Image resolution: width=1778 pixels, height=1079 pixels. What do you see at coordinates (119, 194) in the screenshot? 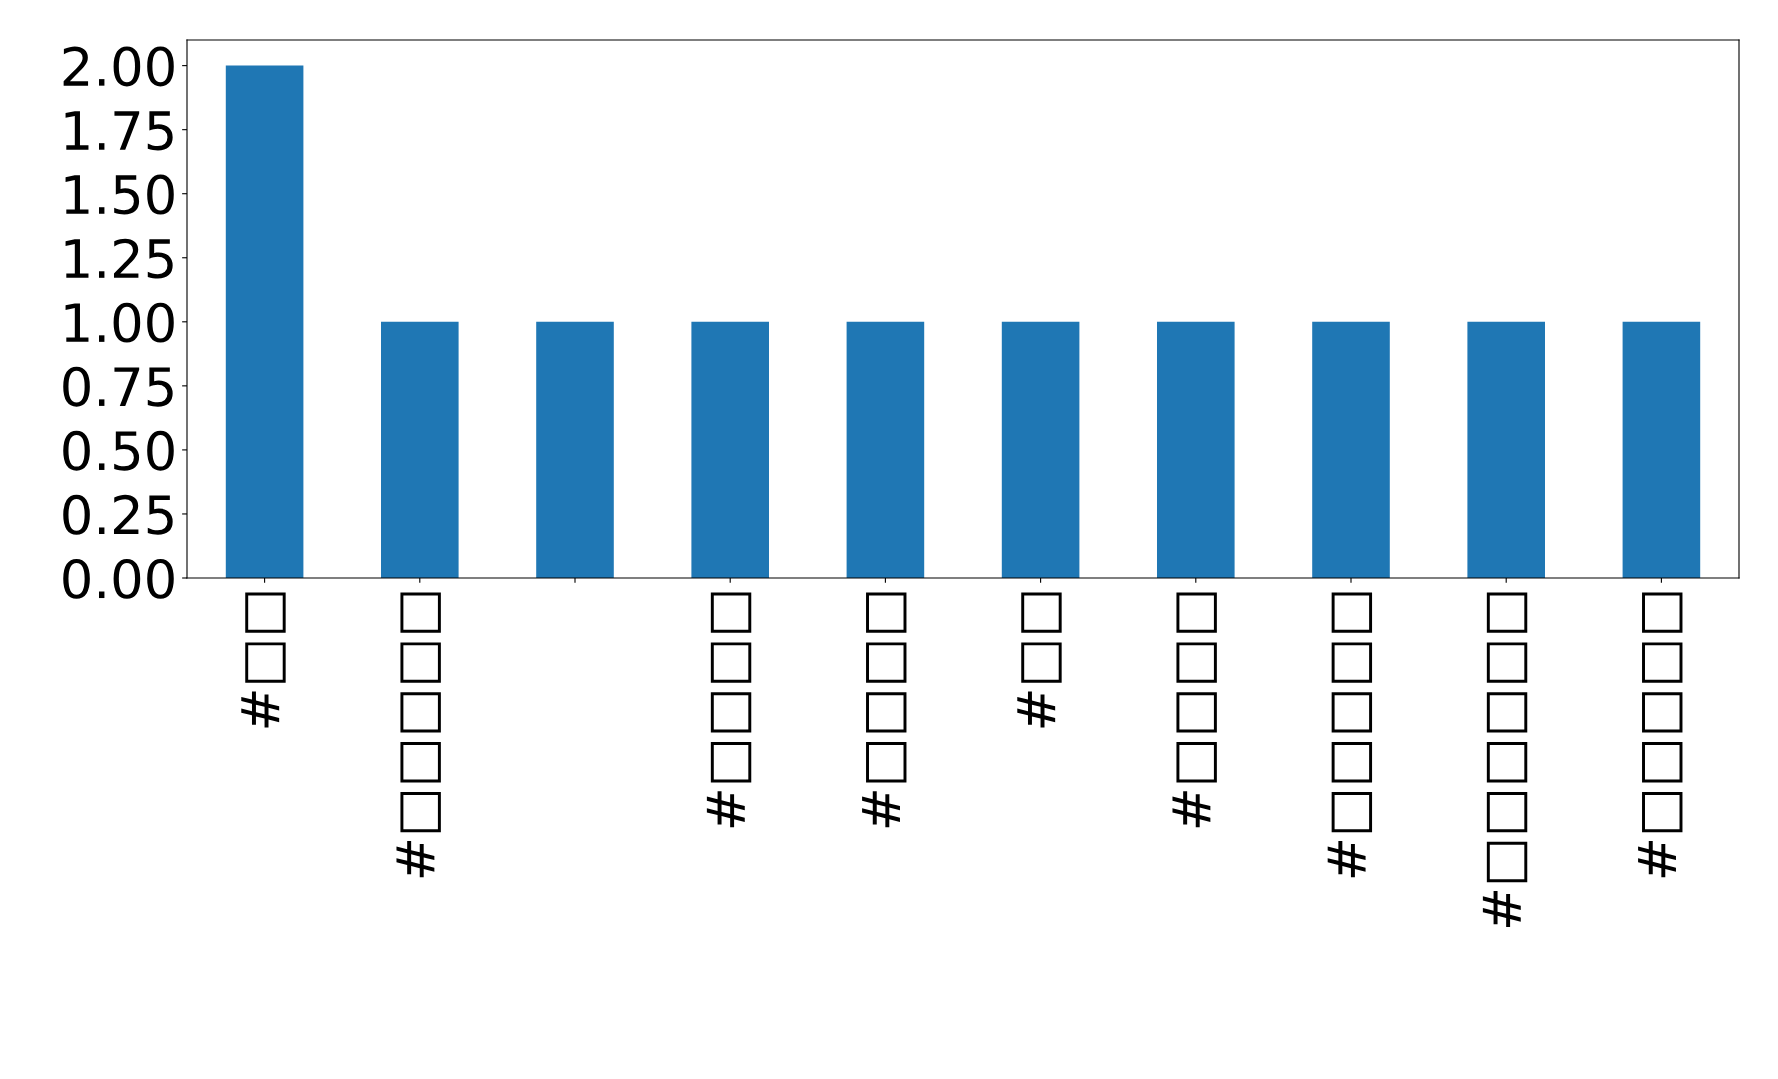
I see `y-tick-label: 1.50` at bounding box center [119, 194].